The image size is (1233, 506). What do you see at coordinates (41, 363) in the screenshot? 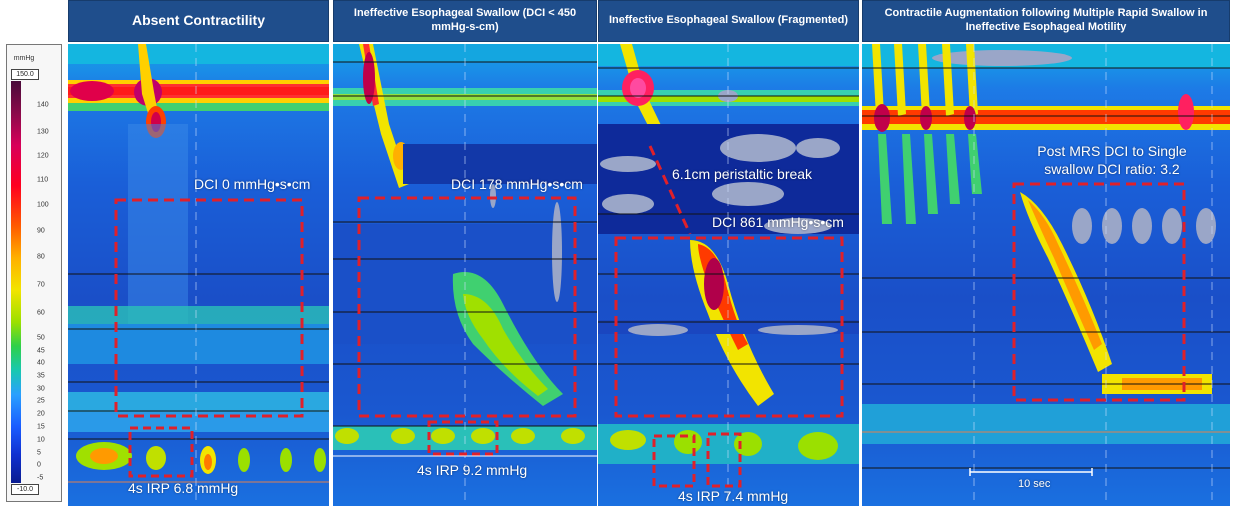
I see `scale-tick: 40` at bounding box center [41, 363].